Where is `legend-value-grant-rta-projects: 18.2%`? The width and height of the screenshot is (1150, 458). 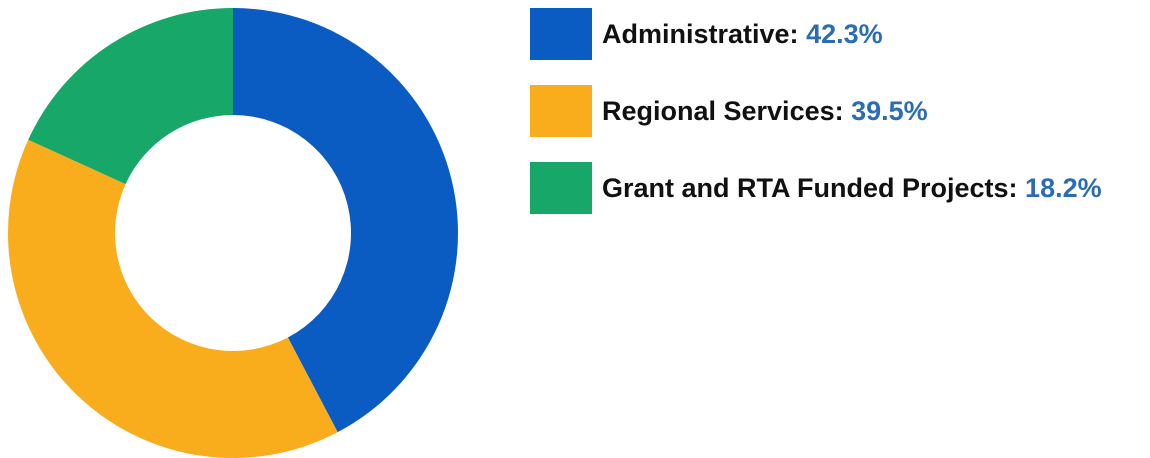 legend-value-grant-rta-projects: 18.2% is located at coordinates (1063, 187).